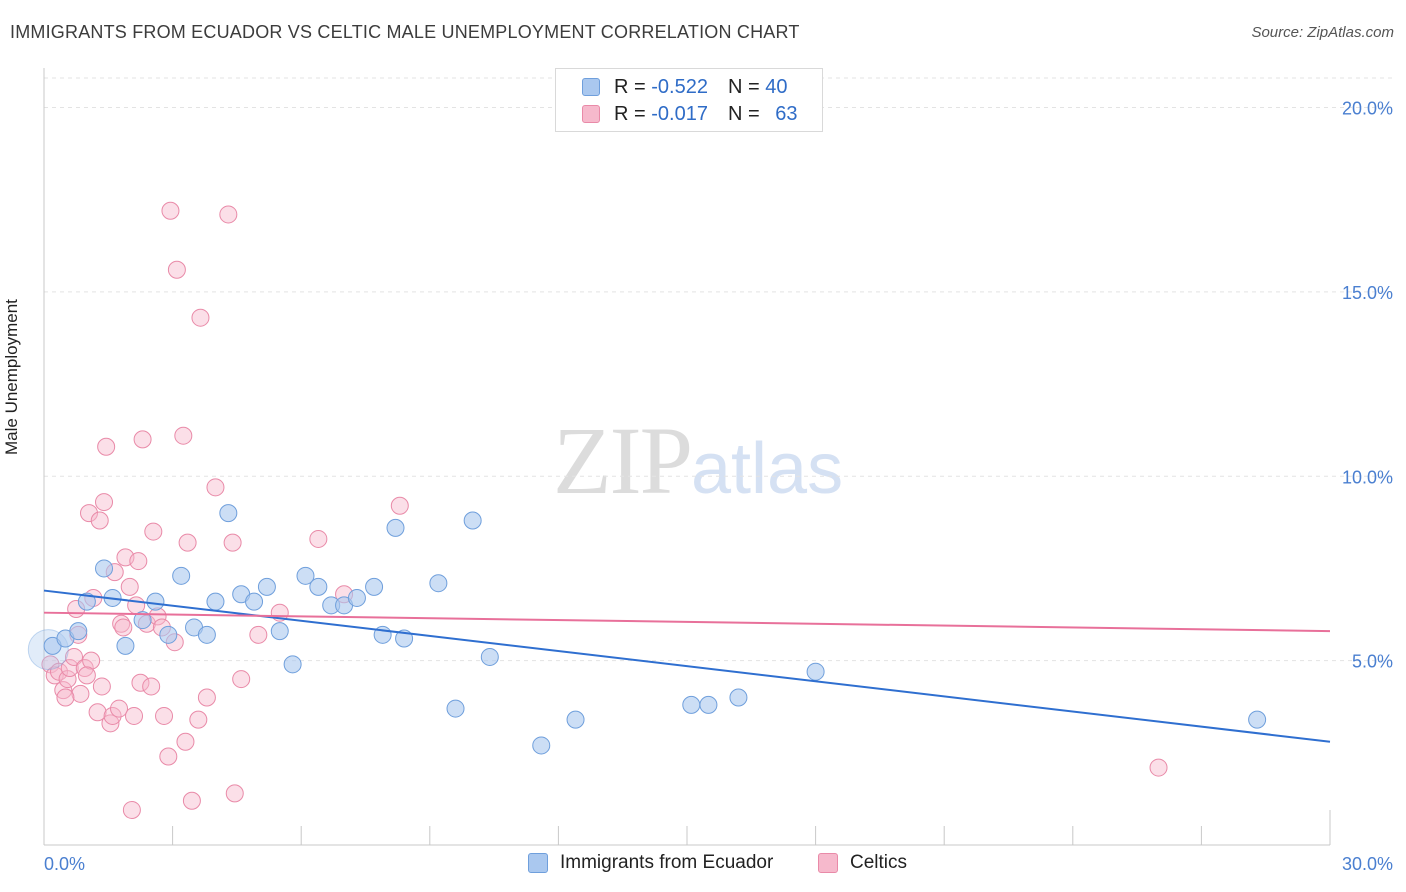 This screenshot has width=1406, height=892. I want to click on watermark: ZIPatlas, so click(698, 460).